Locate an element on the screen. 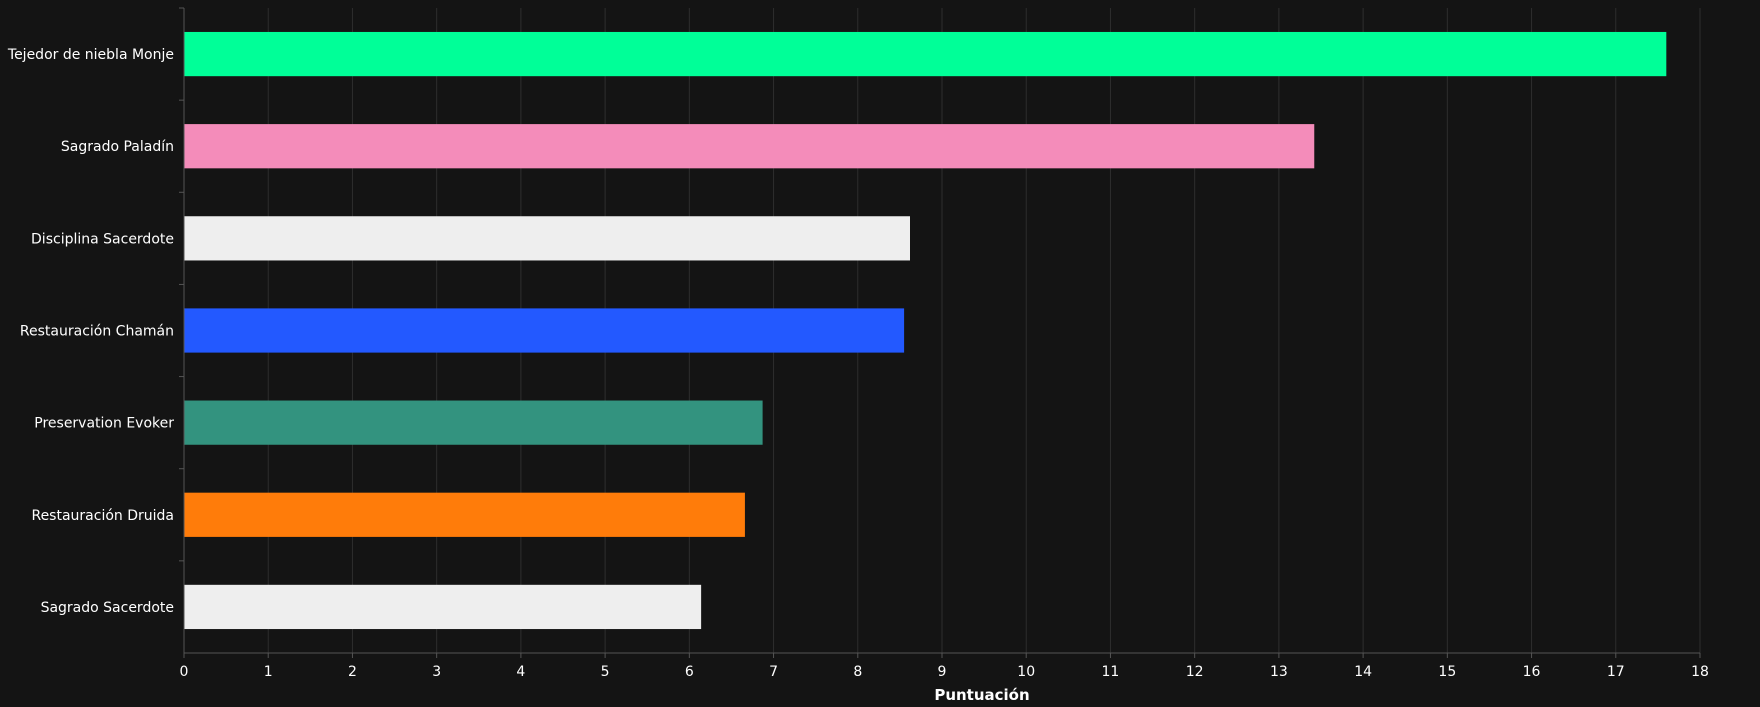  x-tick-label: 18 is located at coordinates (1700, 672).